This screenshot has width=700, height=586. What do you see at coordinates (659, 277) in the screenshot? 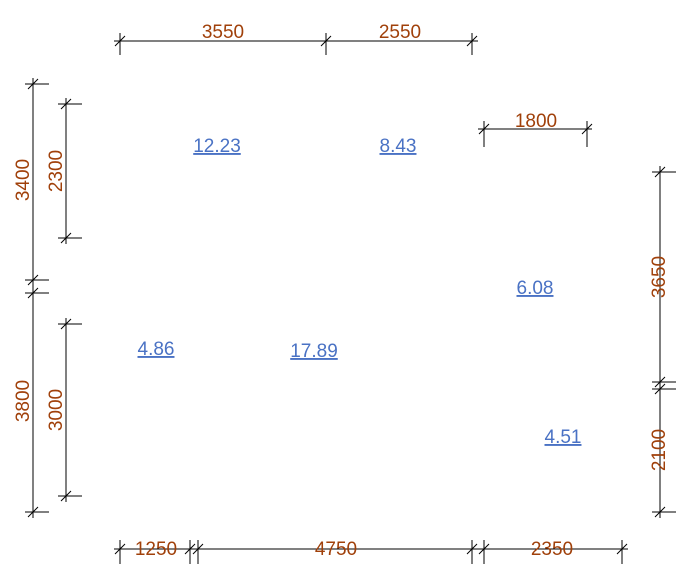
I see `dim-right-1: 3650` at bounding box center [659, 277].